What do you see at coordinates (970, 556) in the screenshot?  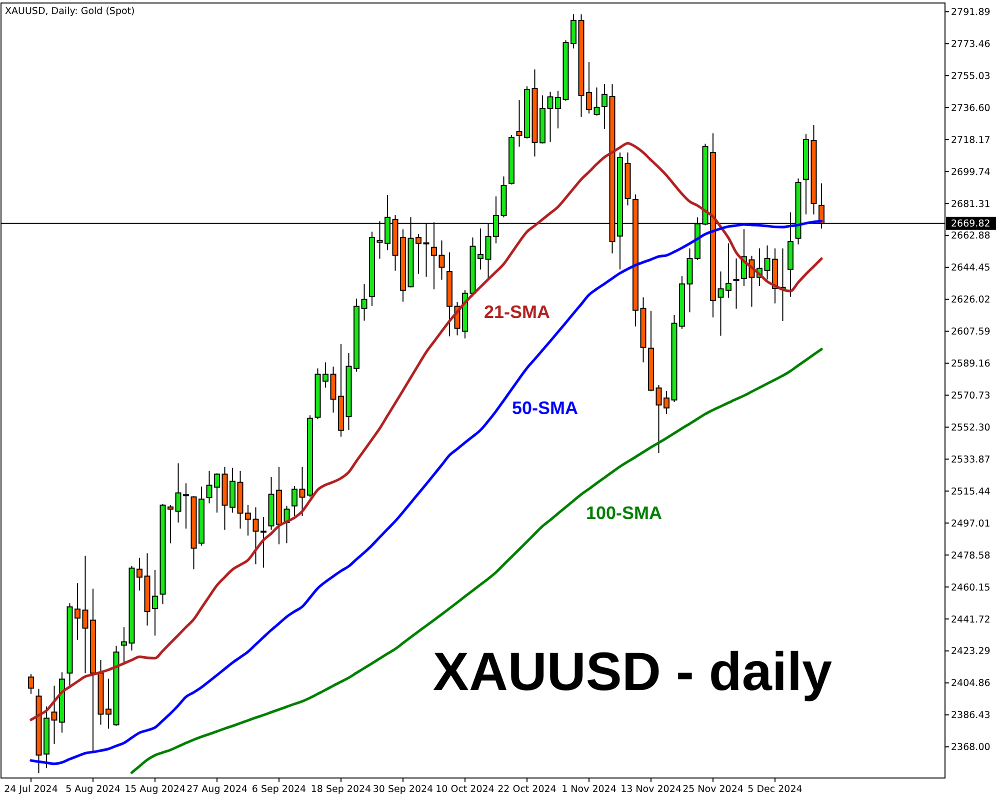 I see `y-tick-label: 2478.58` at bounding box center [970, 556].